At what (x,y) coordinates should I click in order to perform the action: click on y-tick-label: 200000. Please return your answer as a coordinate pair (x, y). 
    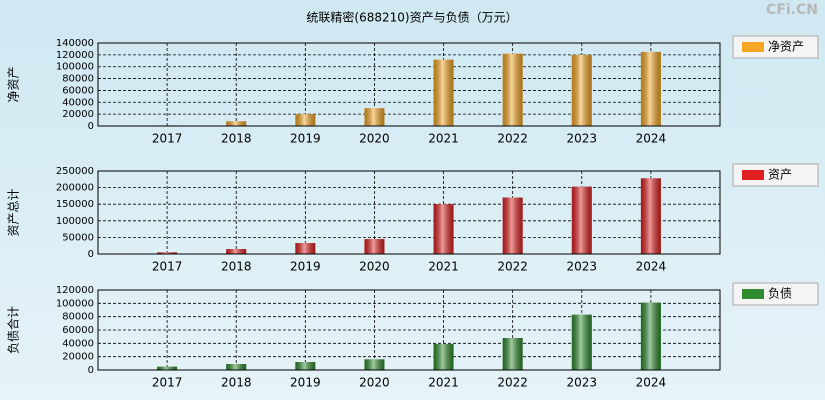
    Looking at the image, I should click on (75, 188).